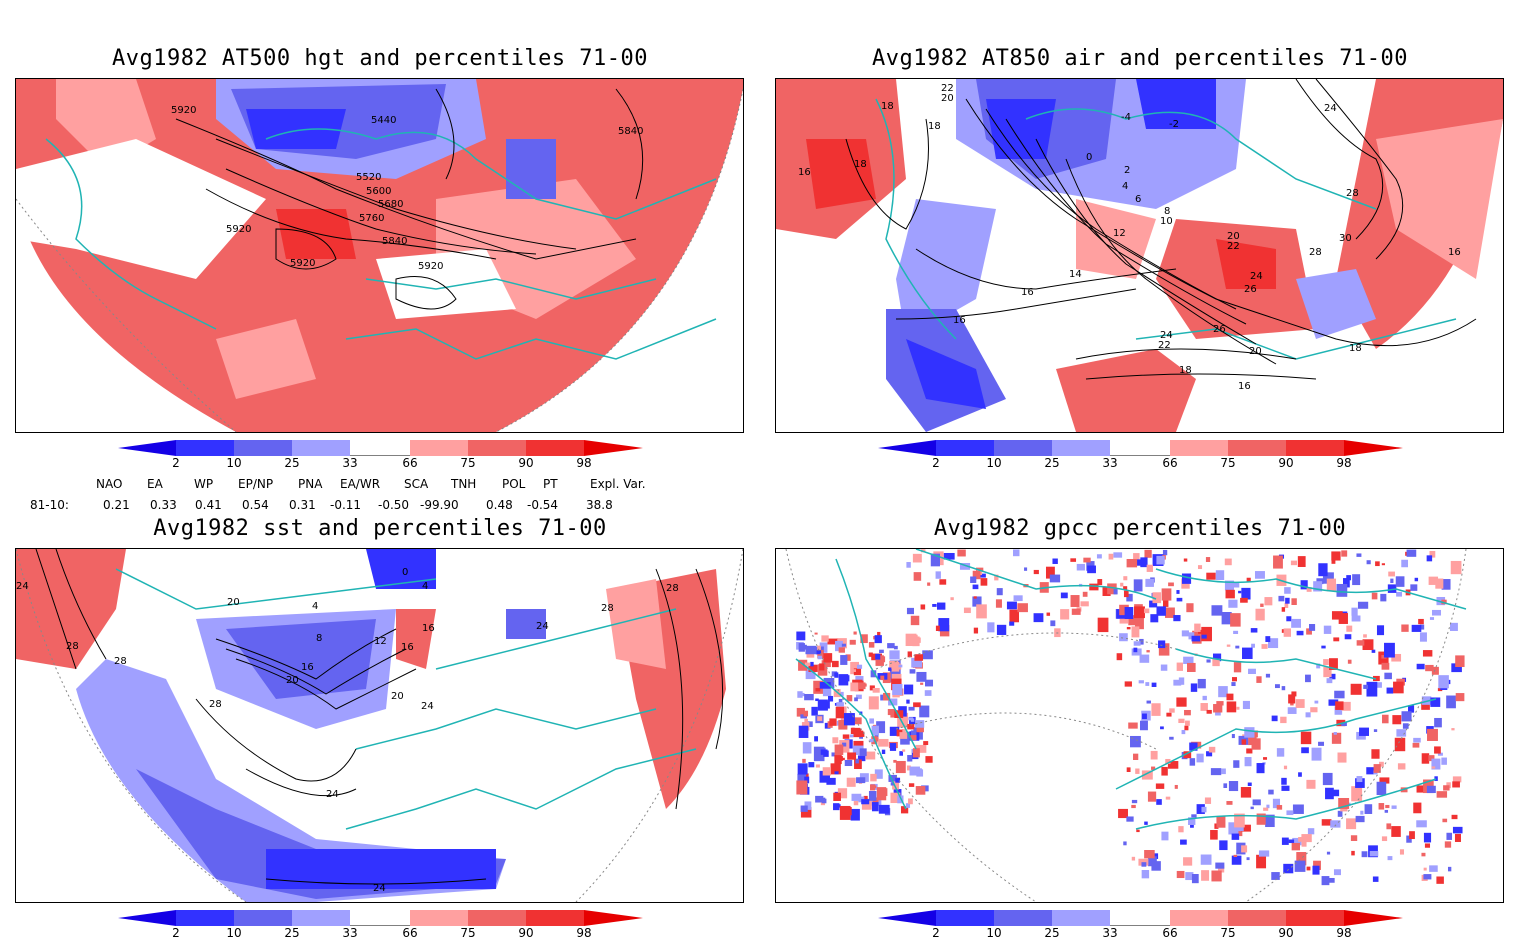 The image size is (1520, 940). What do you see at coordinates (394, 241) in the screenshot?
I see `contour-label: 5840` at bounding box center [394, 241].